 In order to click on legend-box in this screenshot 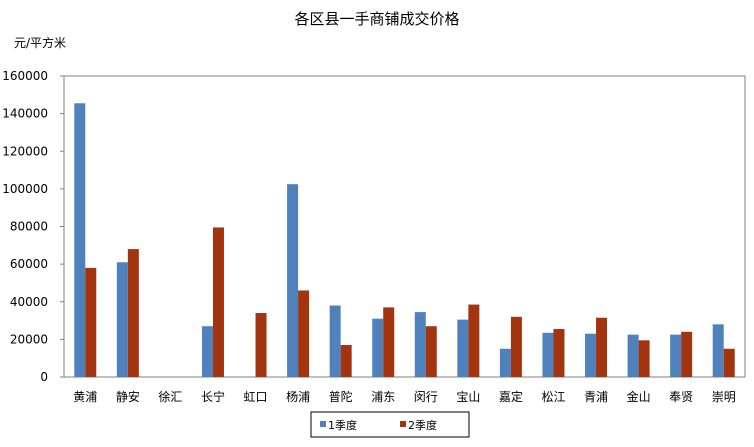, I will do `click(390, 424)`.